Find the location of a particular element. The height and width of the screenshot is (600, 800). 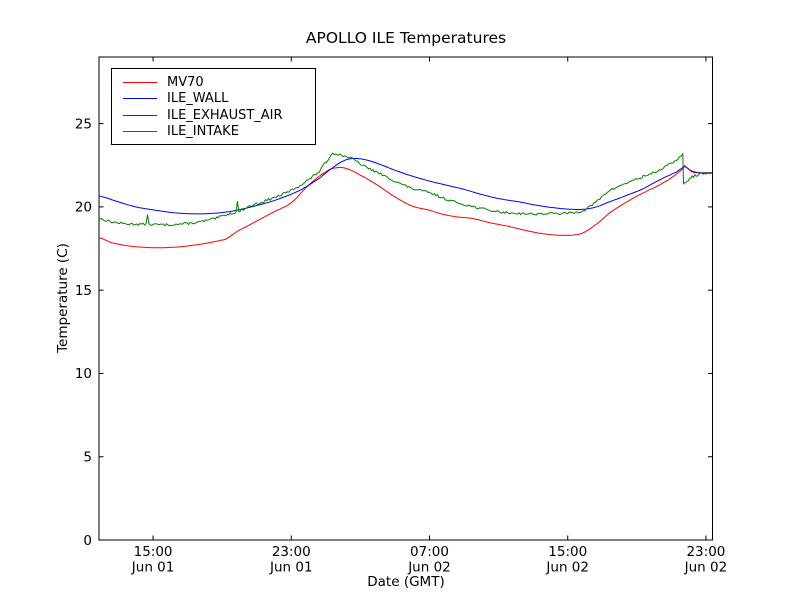

legend-item-mv70: MV70 is located at coordinates (213, 82).